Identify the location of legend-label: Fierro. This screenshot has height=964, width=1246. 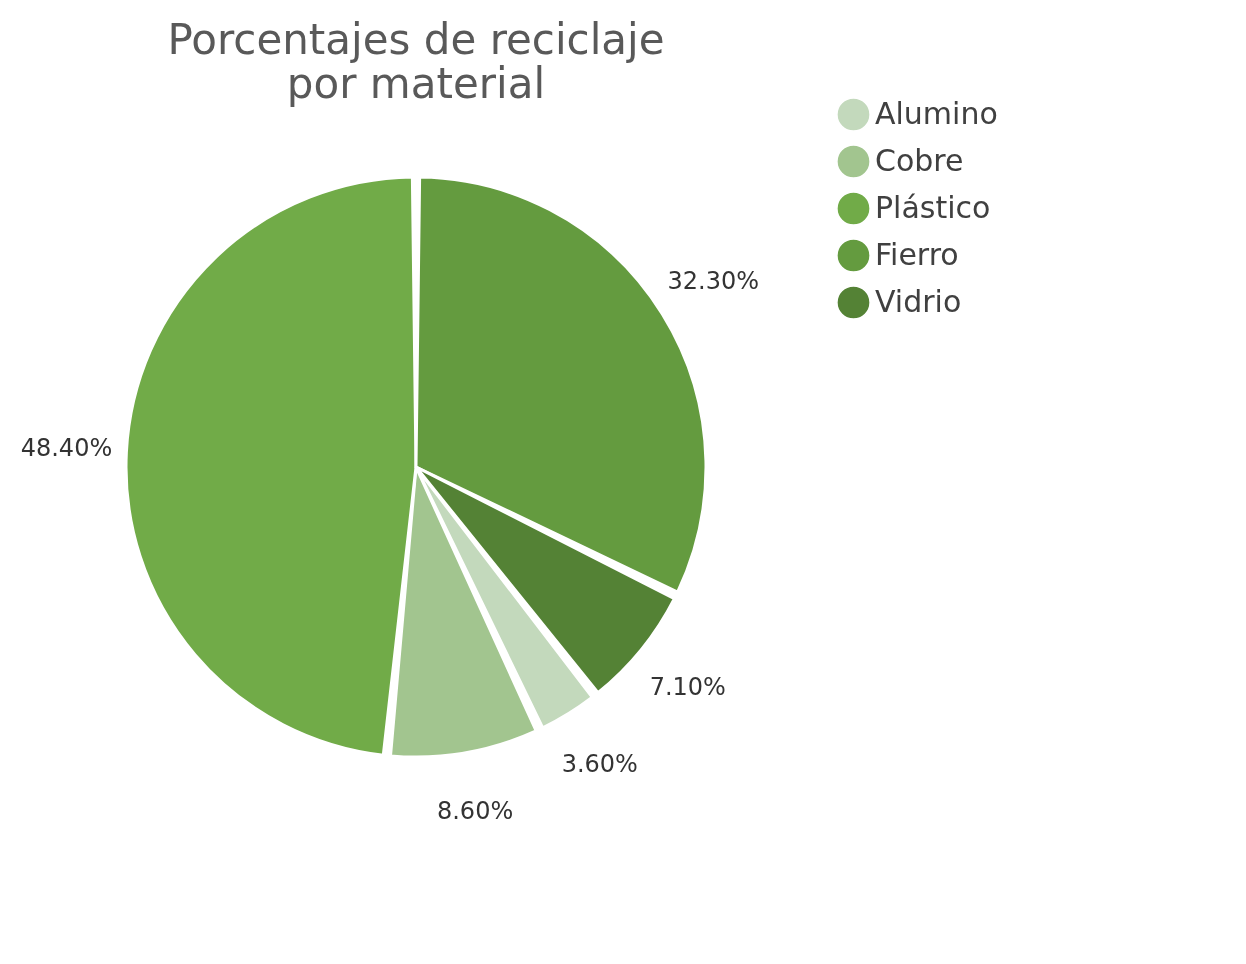
(917, 254).